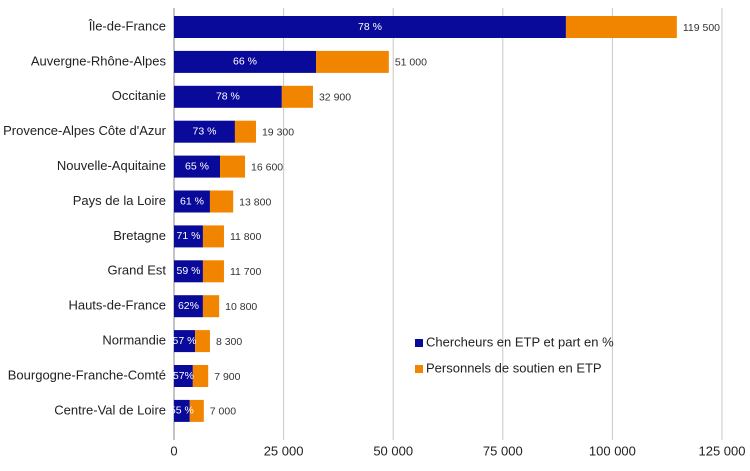 The height and width of the screenshot is (471, 750). What do you see at coordinates (393, 450) in the screenshot?
I see `x-tick-label: 50 000` at bounding box center [393, 450].